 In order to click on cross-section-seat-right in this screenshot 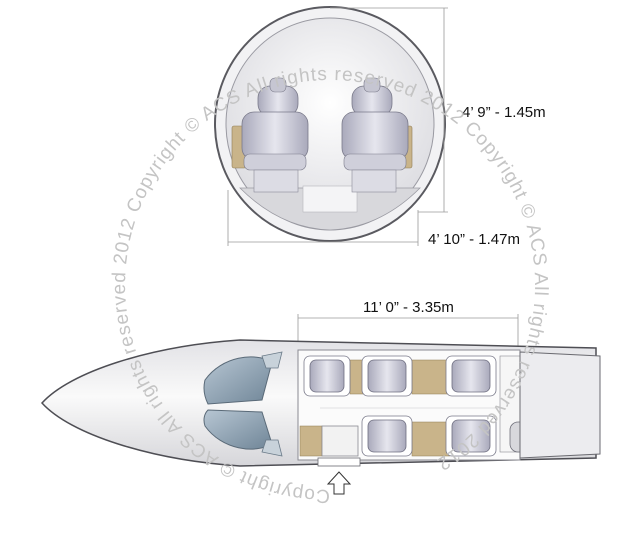, I will do `click(375, 135)`.